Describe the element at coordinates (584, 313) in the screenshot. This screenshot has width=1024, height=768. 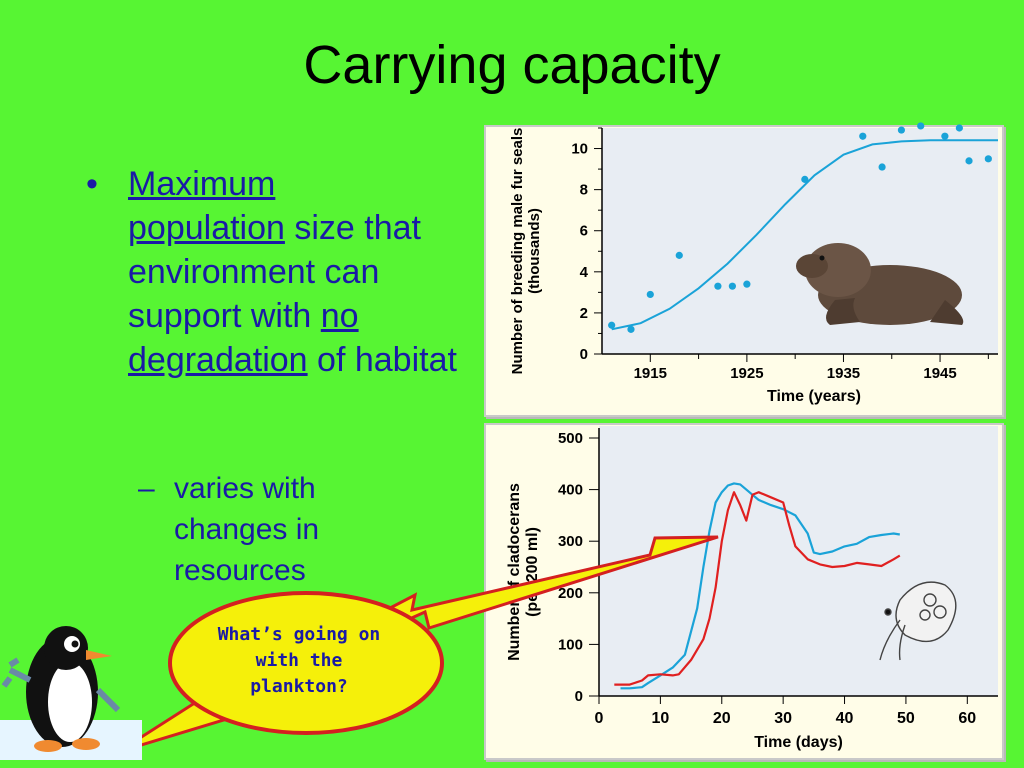
I see `seal-y-tick-label: 2` at that location.